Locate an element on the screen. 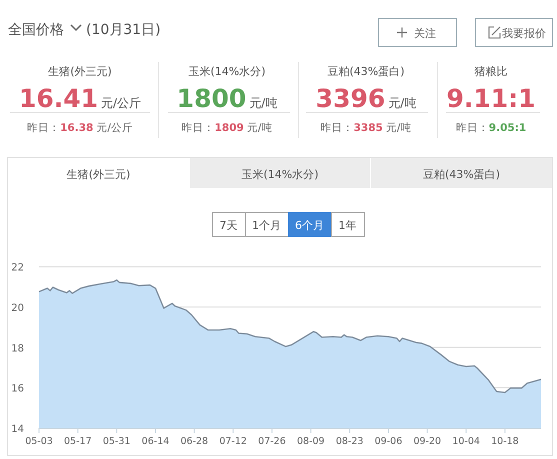 The image size is (557, 459). y-tick-label: 16 is located at coordinates (17, 389).